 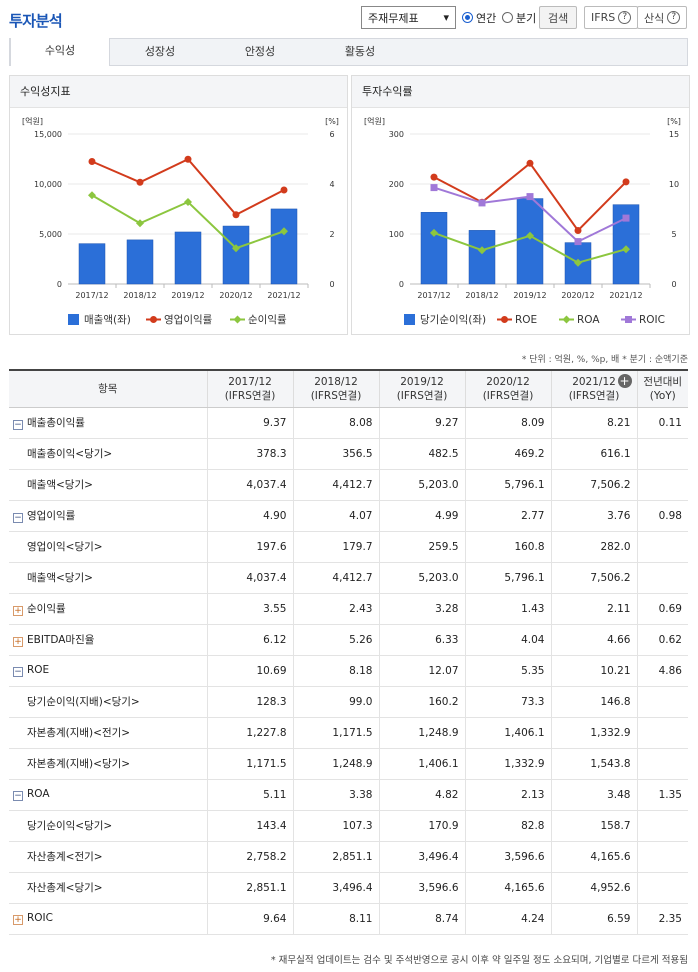 What do you see at coordinates (507, 764) in the screenshot?
I see `cell-value: 1,332.9` at bounding box center [507, 764].